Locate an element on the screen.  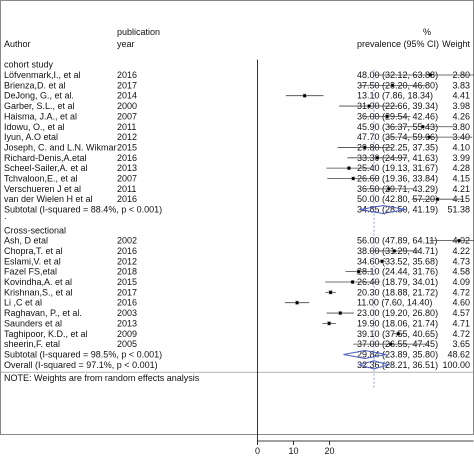
study-year: 2018 is located at coordinates (127, 272).